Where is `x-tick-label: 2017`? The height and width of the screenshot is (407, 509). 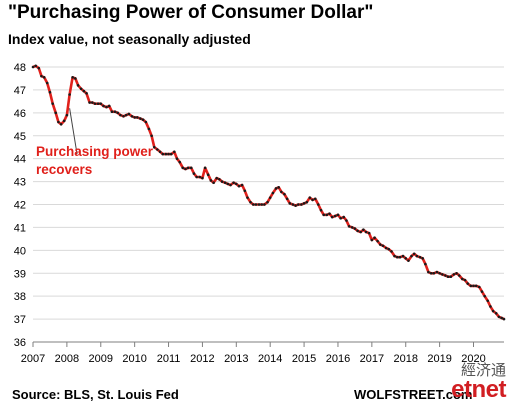
x-tick-label: 2017 is located at coordinates (372, 359).